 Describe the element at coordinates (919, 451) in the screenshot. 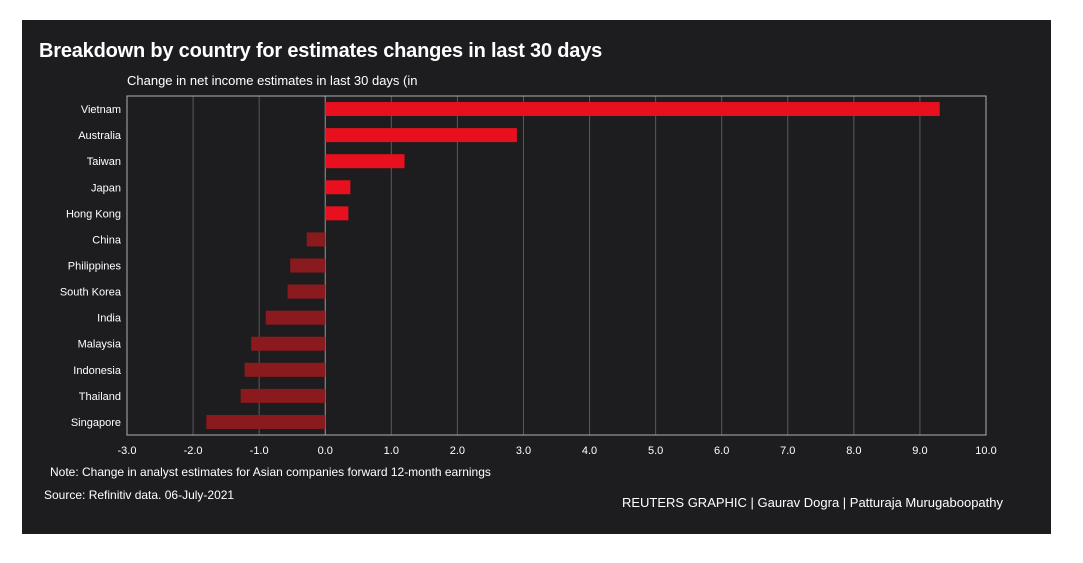

I see `x-tick-label: 9.0` at that location.